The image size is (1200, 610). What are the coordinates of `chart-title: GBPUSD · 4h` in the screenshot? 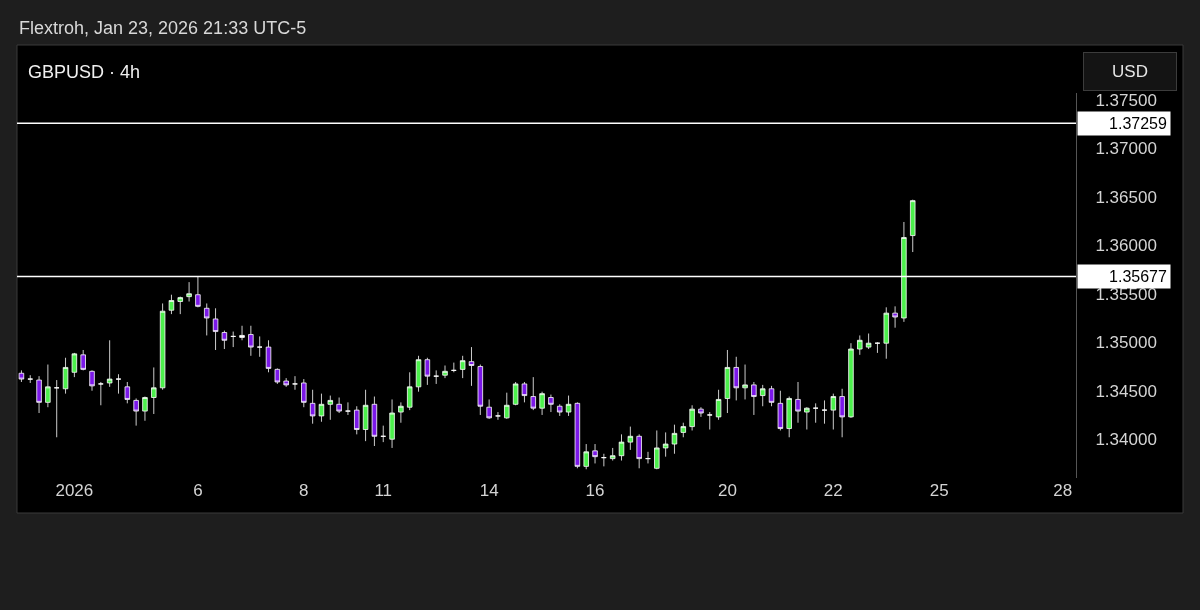 It's located at (84, 72).